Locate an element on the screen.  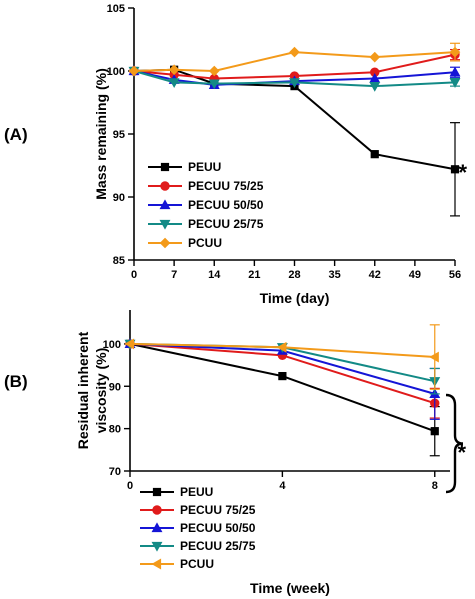
x-axis-label: Time (day) is located at coordinates (295, 298).